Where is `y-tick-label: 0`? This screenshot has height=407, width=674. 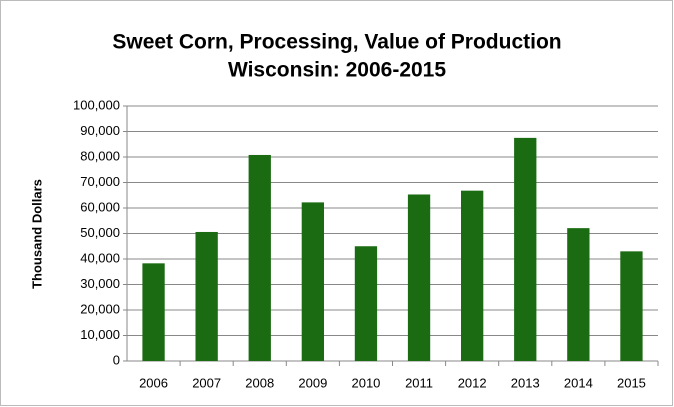 y-tick-label: 0 is located at coordinates (116, 359).